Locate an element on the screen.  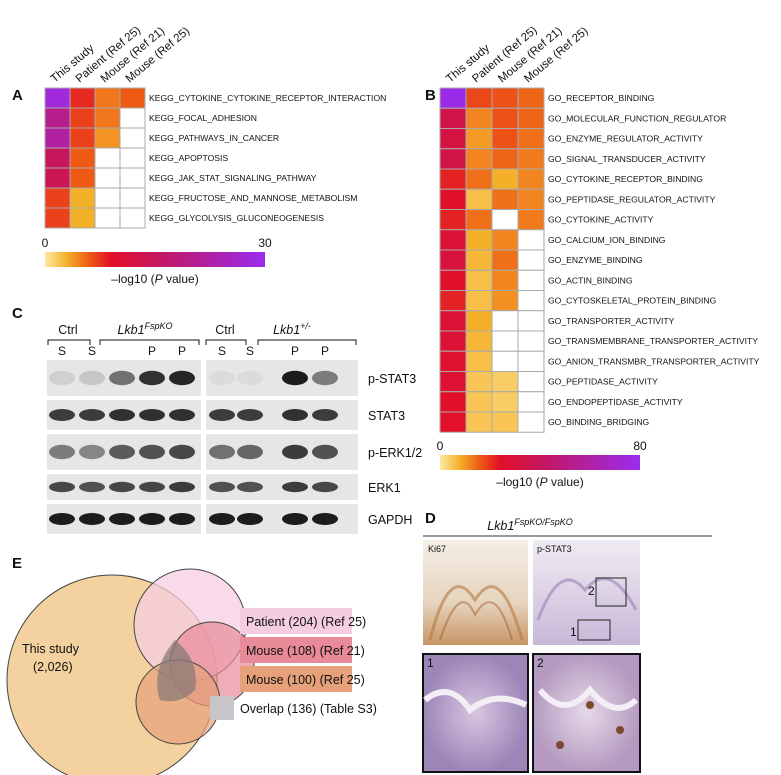
group-name: Ctrl is located at coordinates (67, 330).